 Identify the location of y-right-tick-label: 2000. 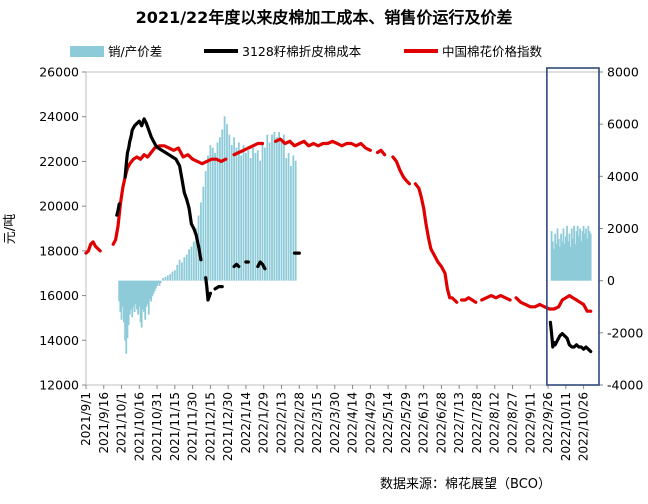
(623, 228).